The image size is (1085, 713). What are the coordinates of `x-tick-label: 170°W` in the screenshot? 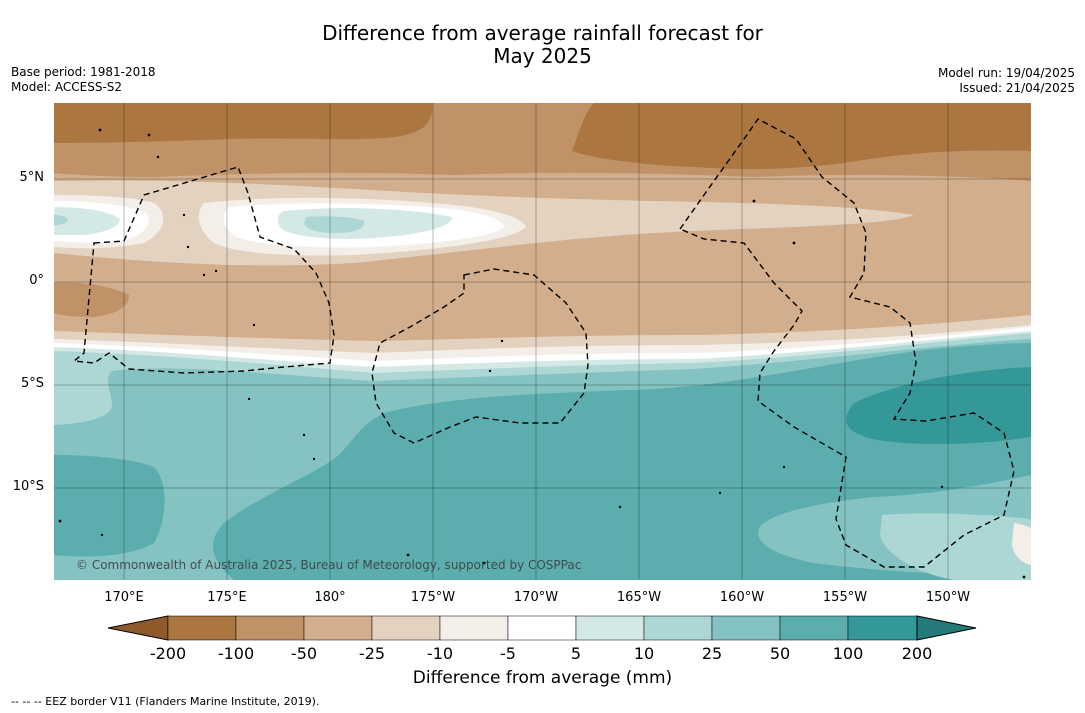 It's located at (536, 597).